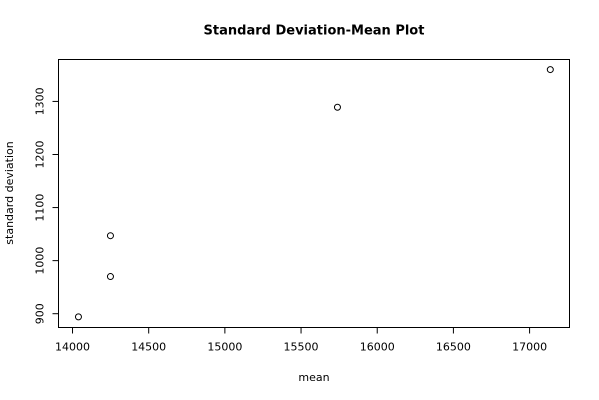  What do you see at coordinates (40, 261) in the screenshot?
I see `y-tick-label: 1000` at bounding box center [40, 261].